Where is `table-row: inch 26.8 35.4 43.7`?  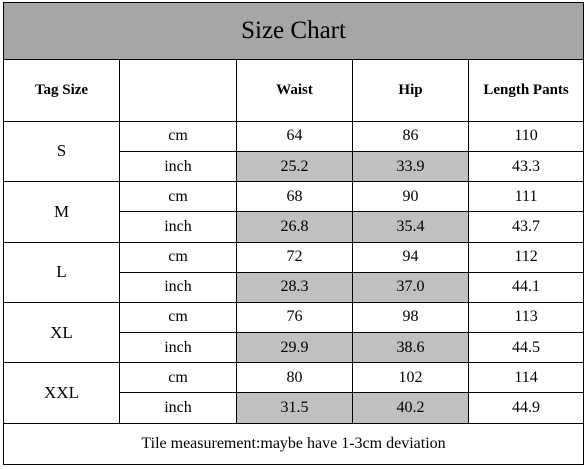 table-row: inch 26.8 35.4 43.7 is located at coordinates (294, 227).